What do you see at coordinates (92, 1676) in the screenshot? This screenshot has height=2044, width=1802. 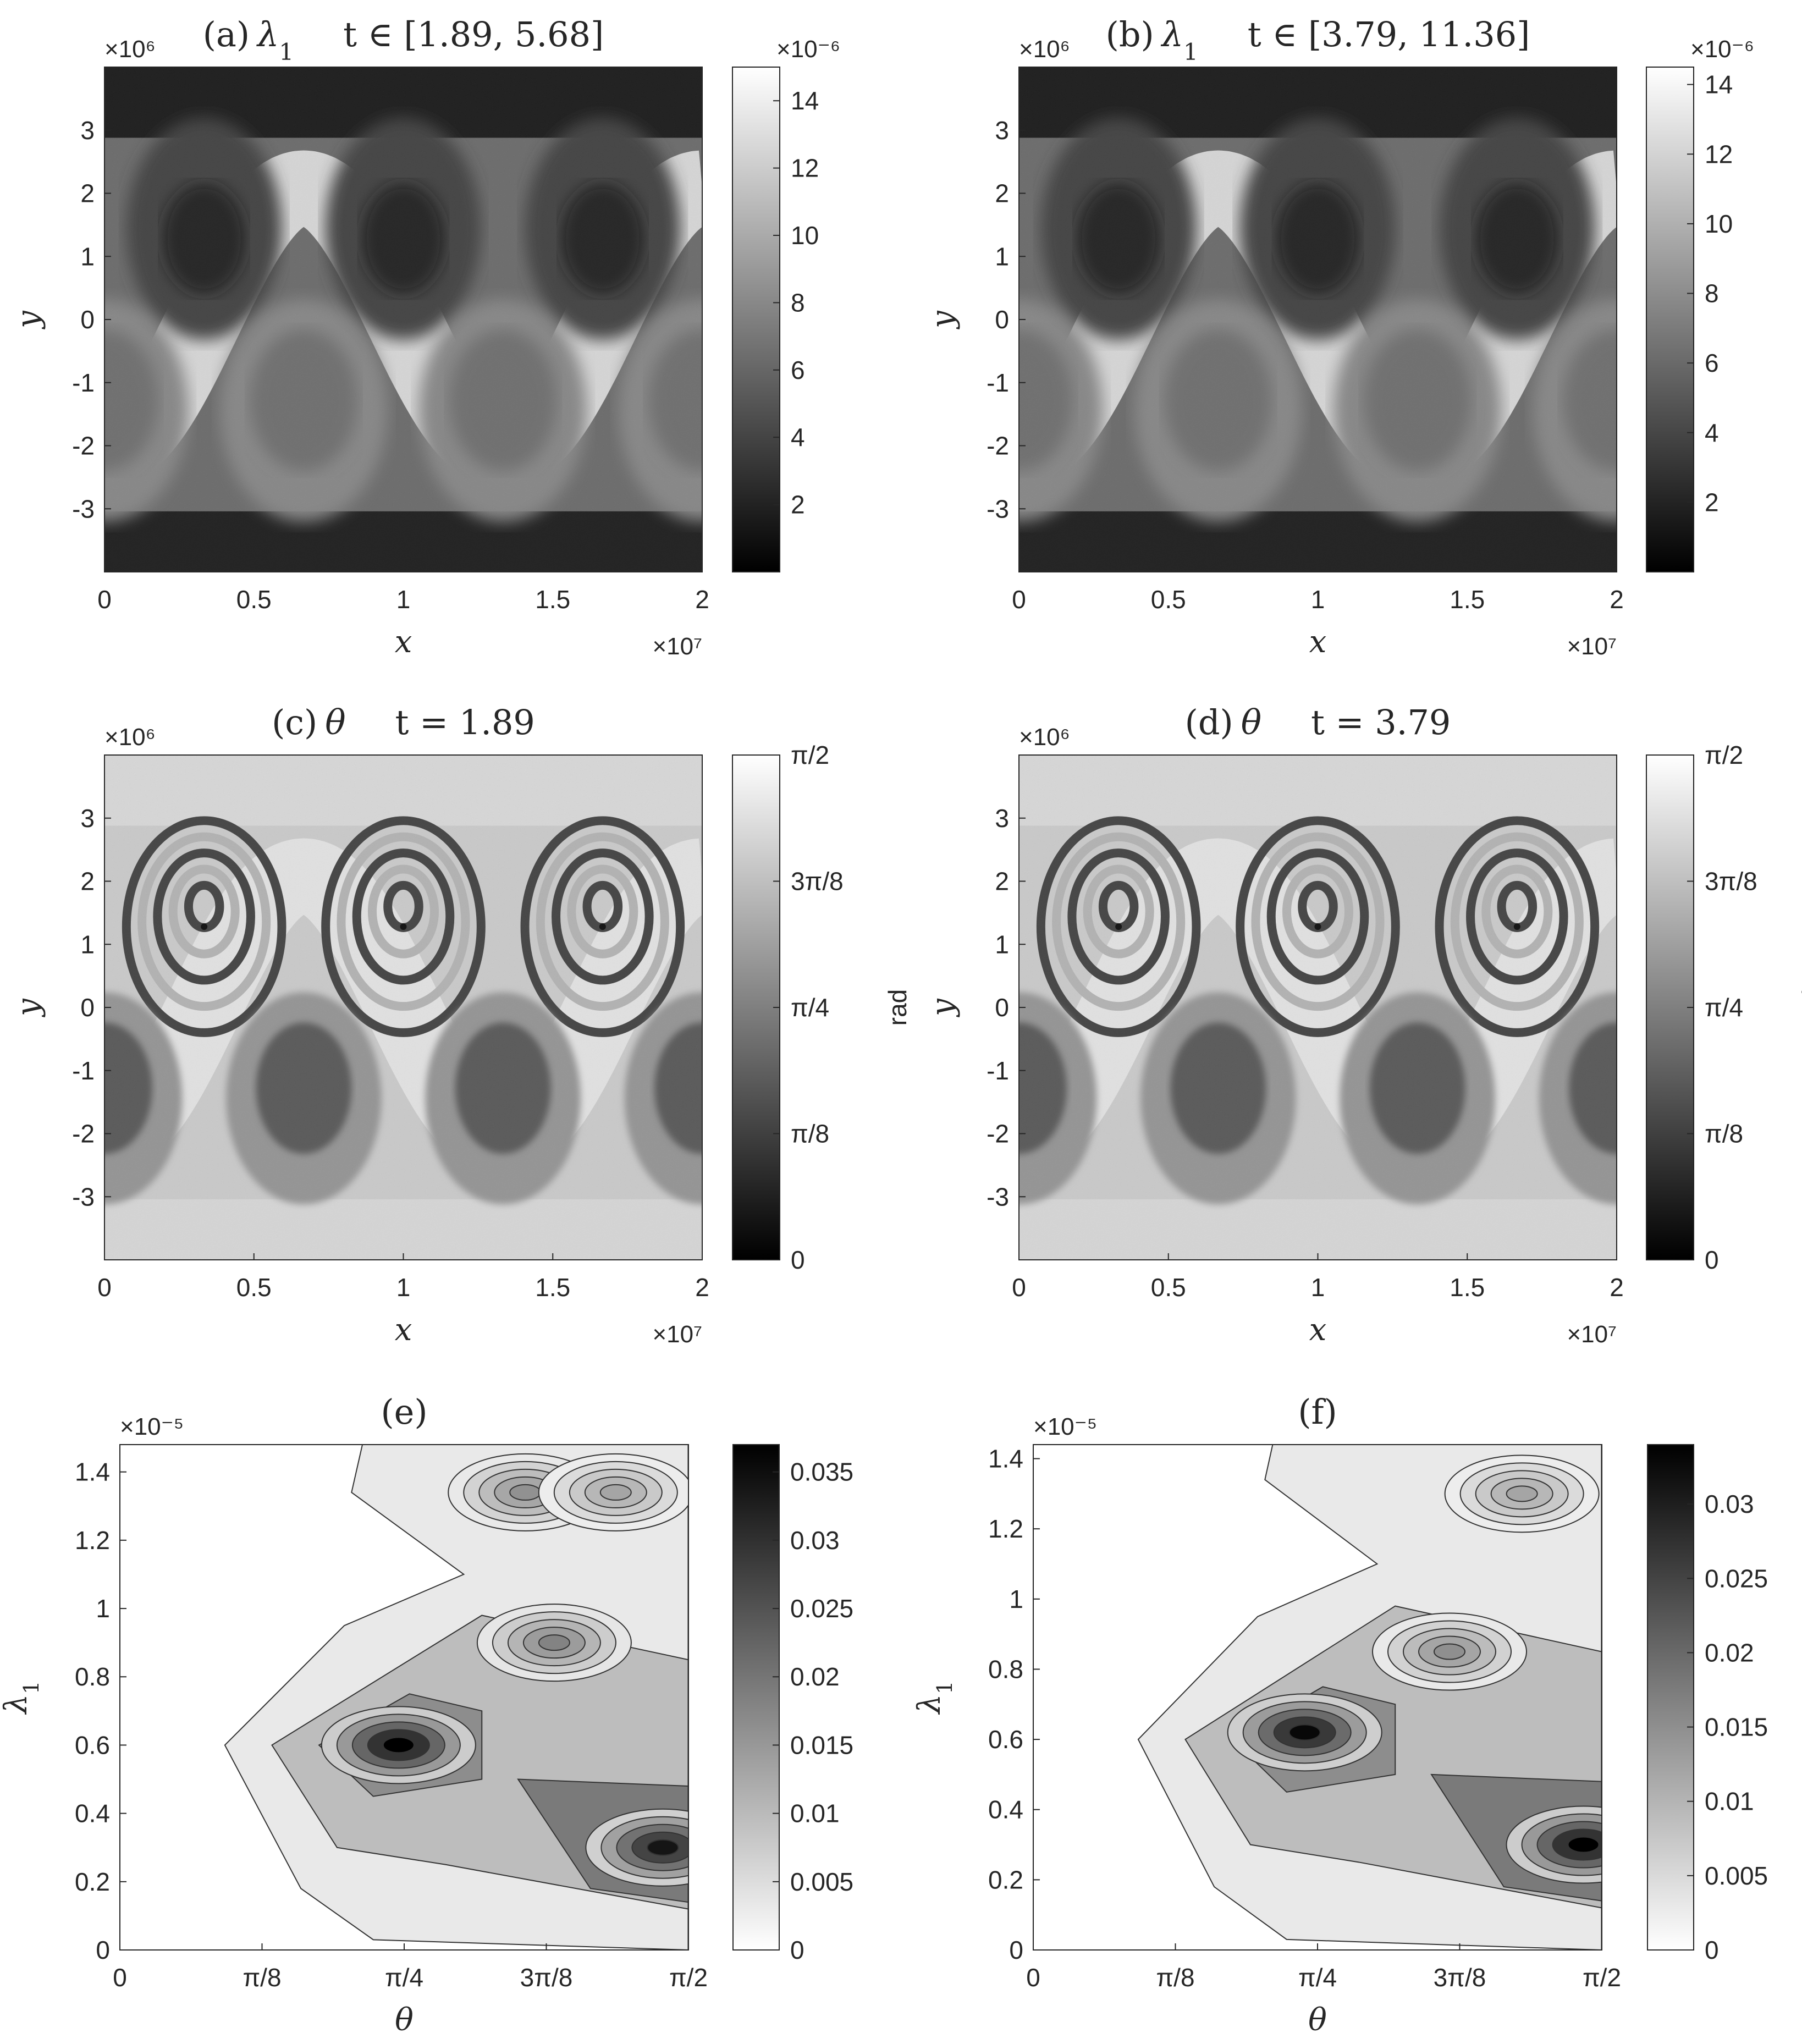 I see `y-tick-label: 0.8` at bounding box center [92, 1676].